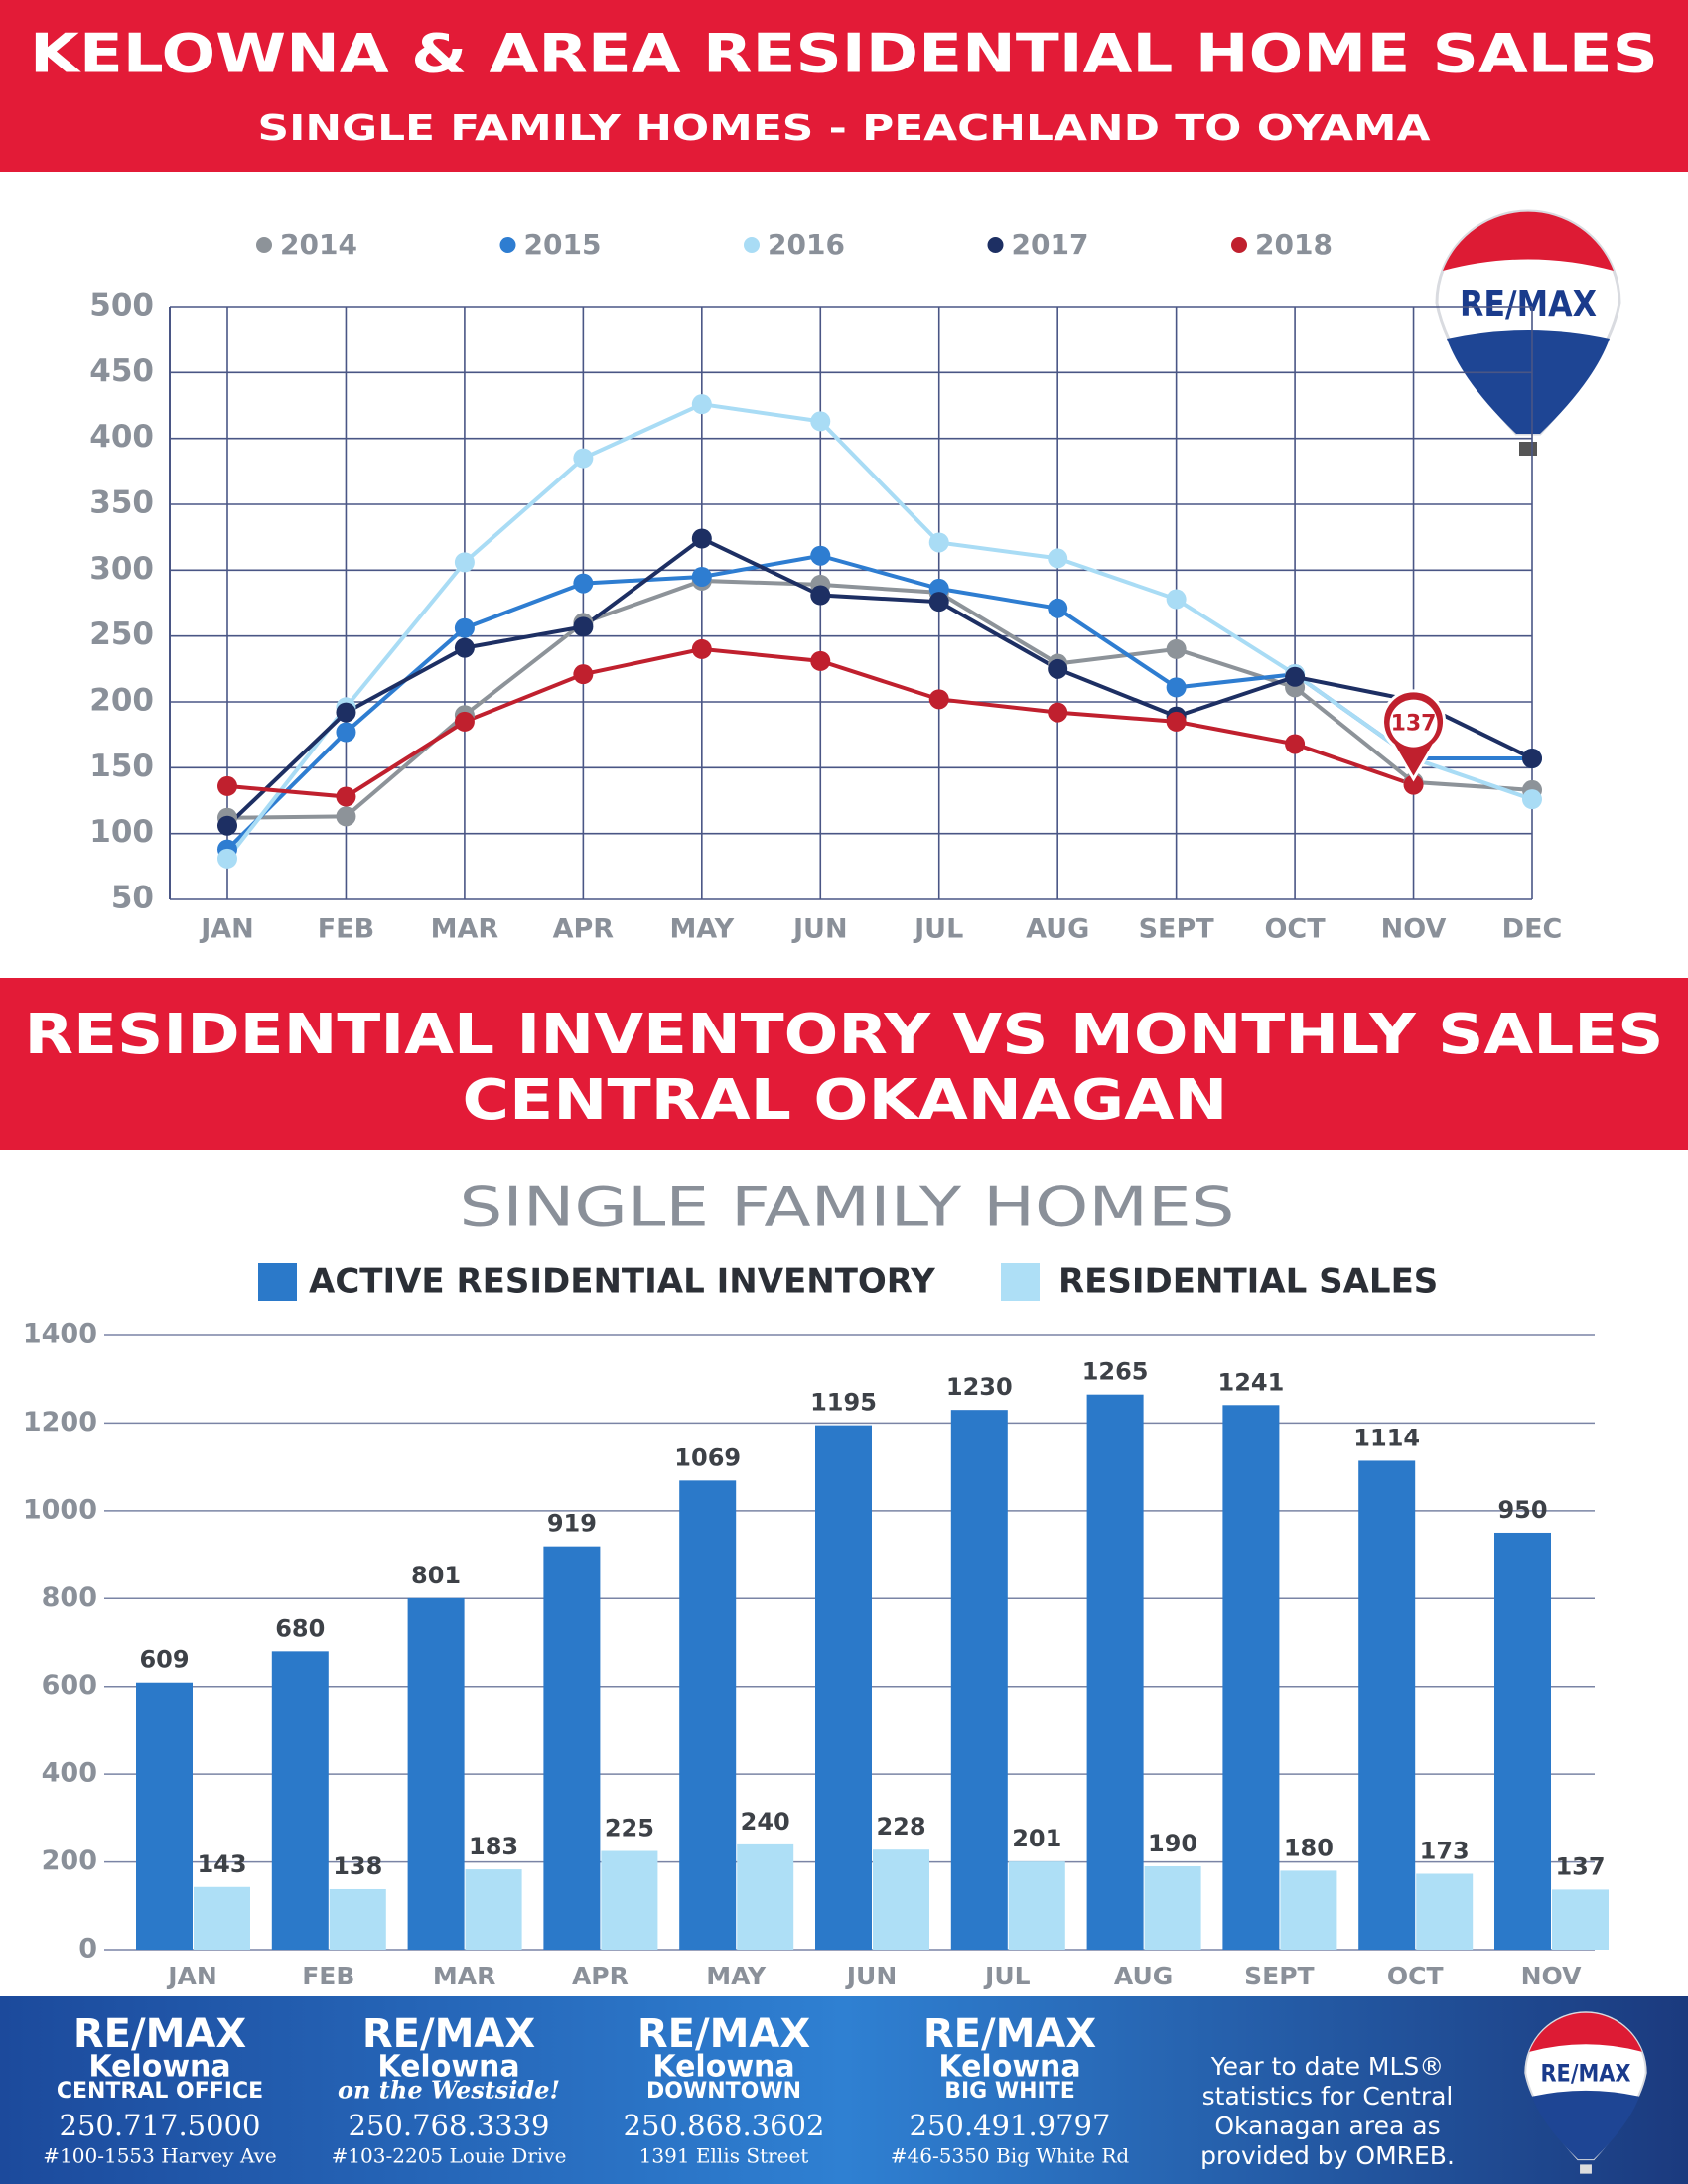  What do you see at coordinates (121, 569) in the screenshot?
I see `y-tick-label: 300` at bounding box center [121, 569].